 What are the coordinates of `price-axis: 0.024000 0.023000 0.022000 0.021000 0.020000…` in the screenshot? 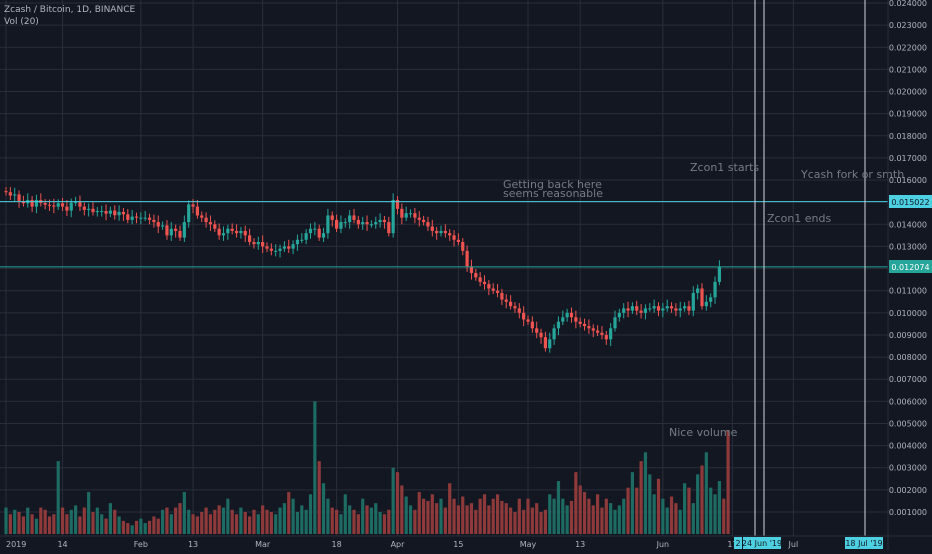 It's located at (907, 275).